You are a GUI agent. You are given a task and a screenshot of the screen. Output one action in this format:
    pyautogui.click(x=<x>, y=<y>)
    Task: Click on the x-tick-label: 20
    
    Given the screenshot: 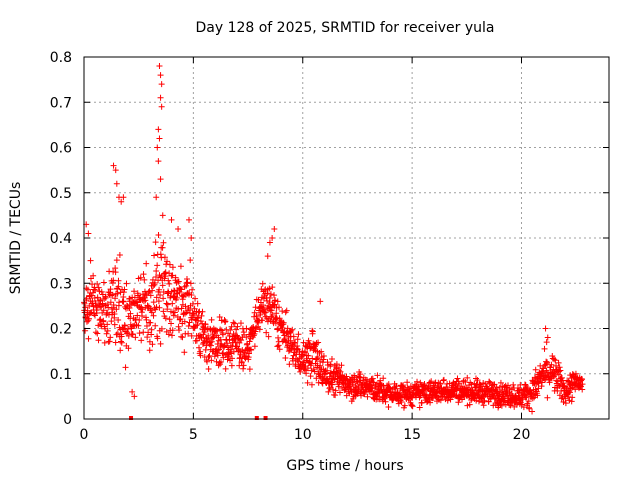 What is the action you would take?
    pyautogui.click(x=522, y=435)
    